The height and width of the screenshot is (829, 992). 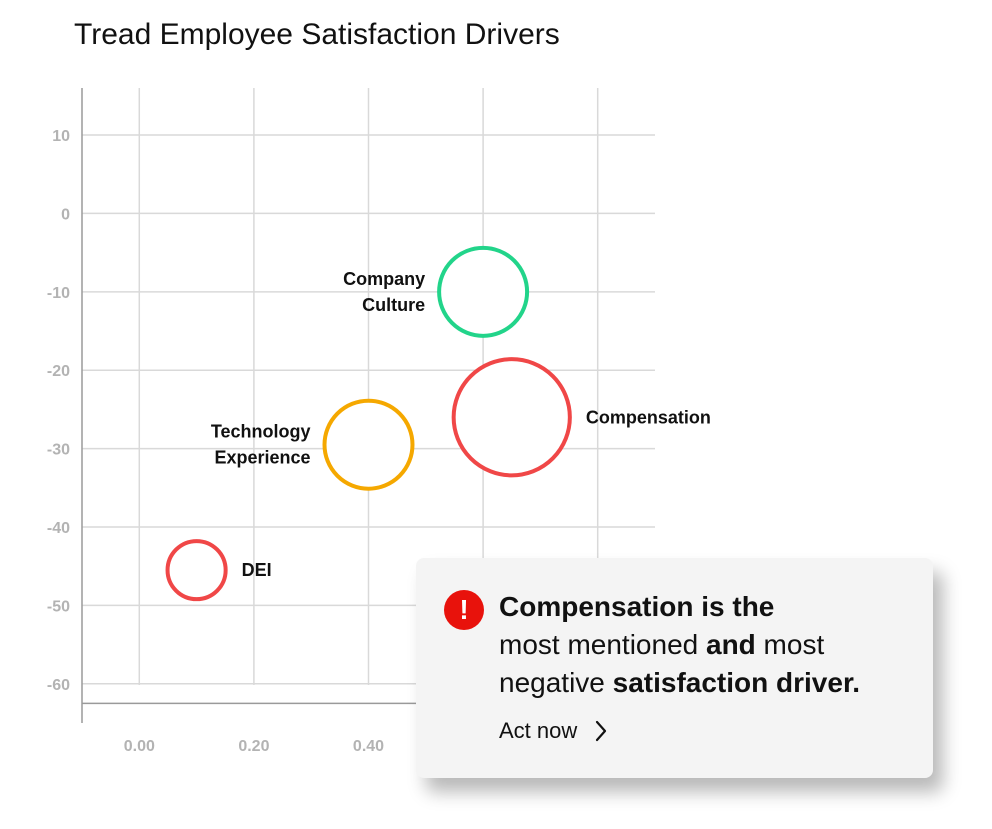 I want to click on x-tick-label: 0.00, so click(x=139, y=746).